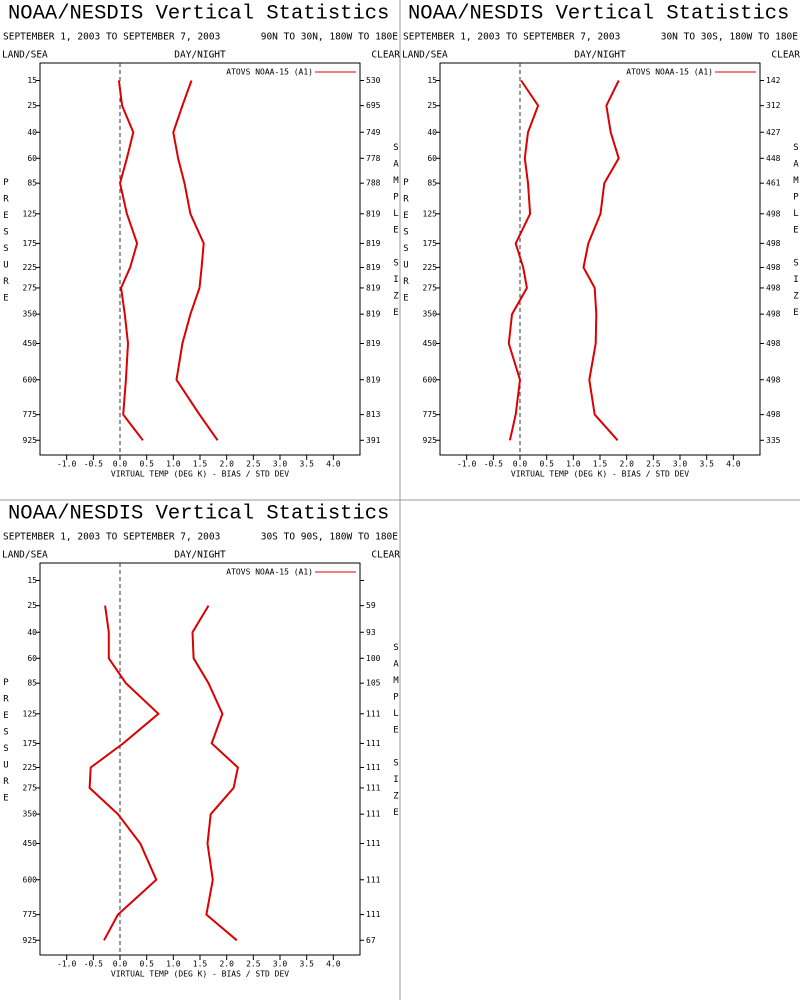 The image size is (800, 1000). What do you see at coordinates (30, 414) in the screenshot?
I see `y-tick-label: 775` at bounding box center [30, 414].